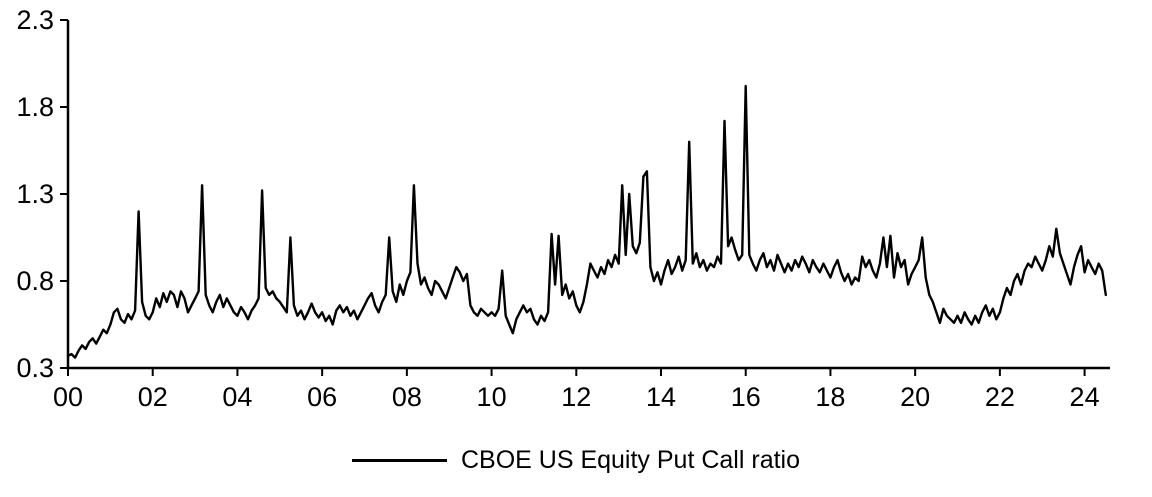 The width and height of the screenshot is (1152, 497). Describe the element at coordinates (35, 281) in the screenshot. I see `y-tick-label: 0.8` at that location.